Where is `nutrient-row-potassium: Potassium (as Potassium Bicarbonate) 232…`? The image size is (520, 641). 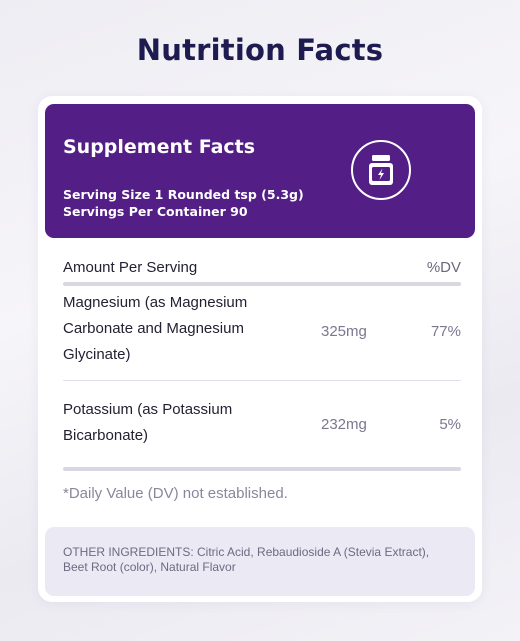 nutrient-row-potassium: Potassium (as Potassium Bicarbonate) 232… is located at coordinates (262, 427).